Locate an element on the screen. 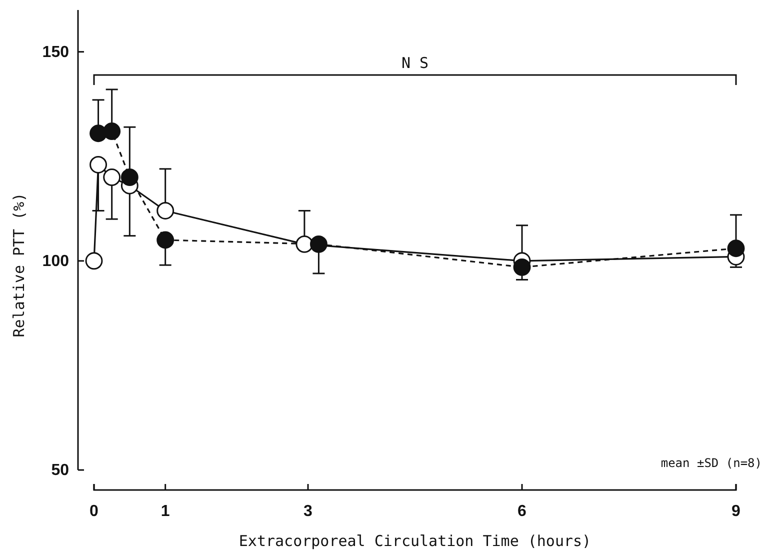 Image resolution: width=770 pixels, height=552 pixels. annotation: N S is located at coordinates (415, 63).